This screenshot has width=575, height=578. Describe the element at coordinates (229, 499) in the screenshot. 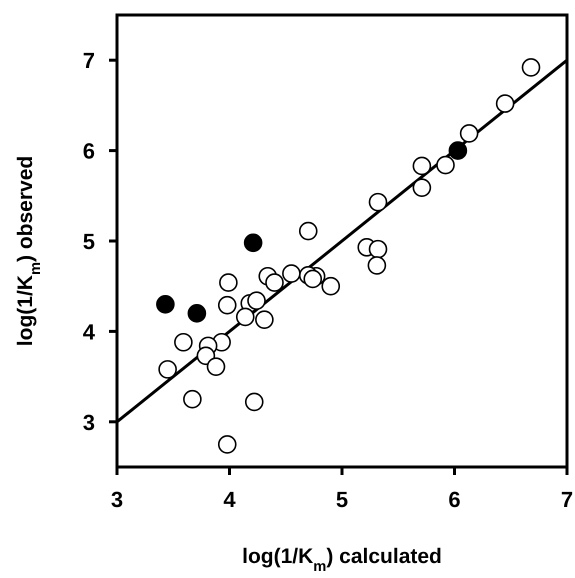

I see `x-tick-label: 4` at that location.